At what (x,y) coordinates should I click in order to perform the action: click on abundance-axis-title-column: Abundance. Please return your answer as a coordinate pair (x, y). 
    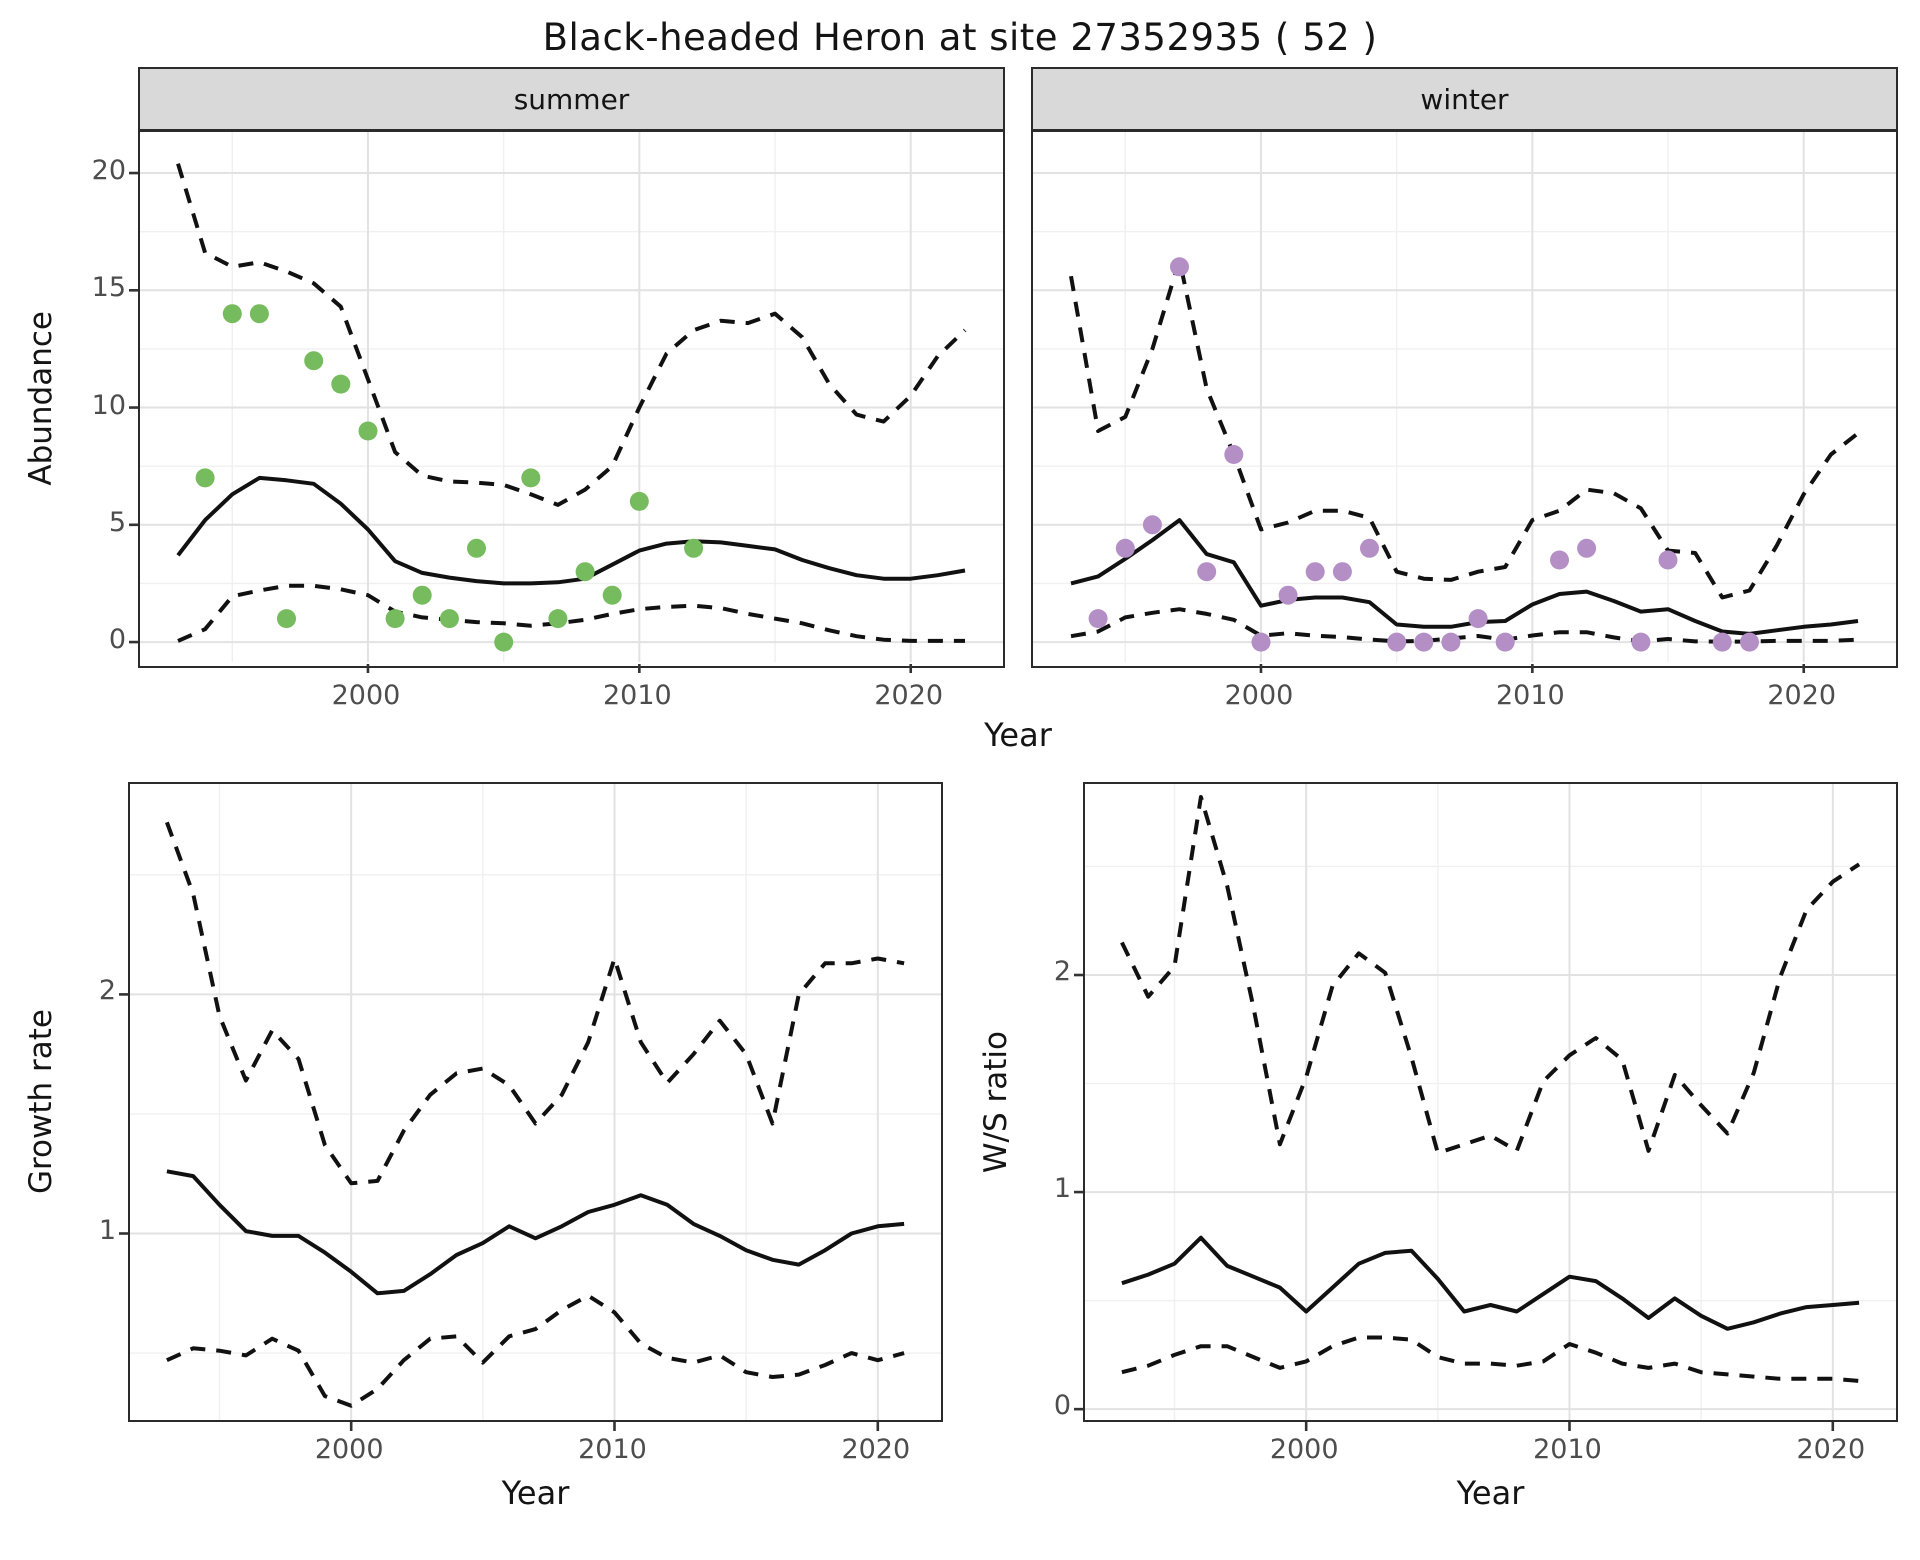
    Looking at the image, I should click on (41, 366).